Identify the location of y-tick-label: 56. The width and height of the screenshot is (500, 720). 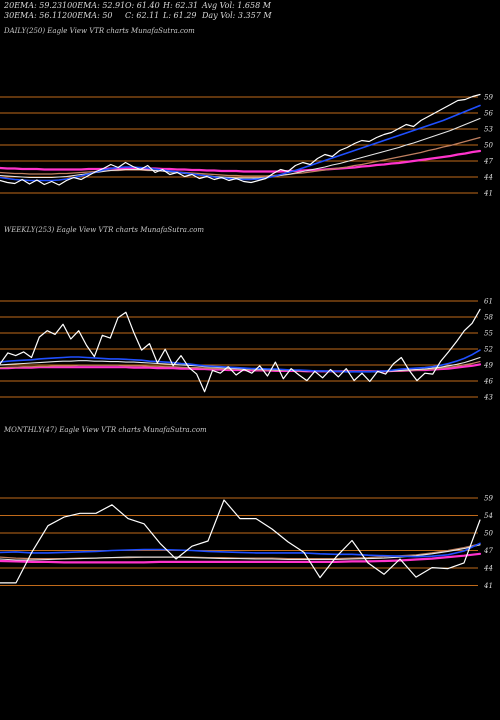
(488, 114).